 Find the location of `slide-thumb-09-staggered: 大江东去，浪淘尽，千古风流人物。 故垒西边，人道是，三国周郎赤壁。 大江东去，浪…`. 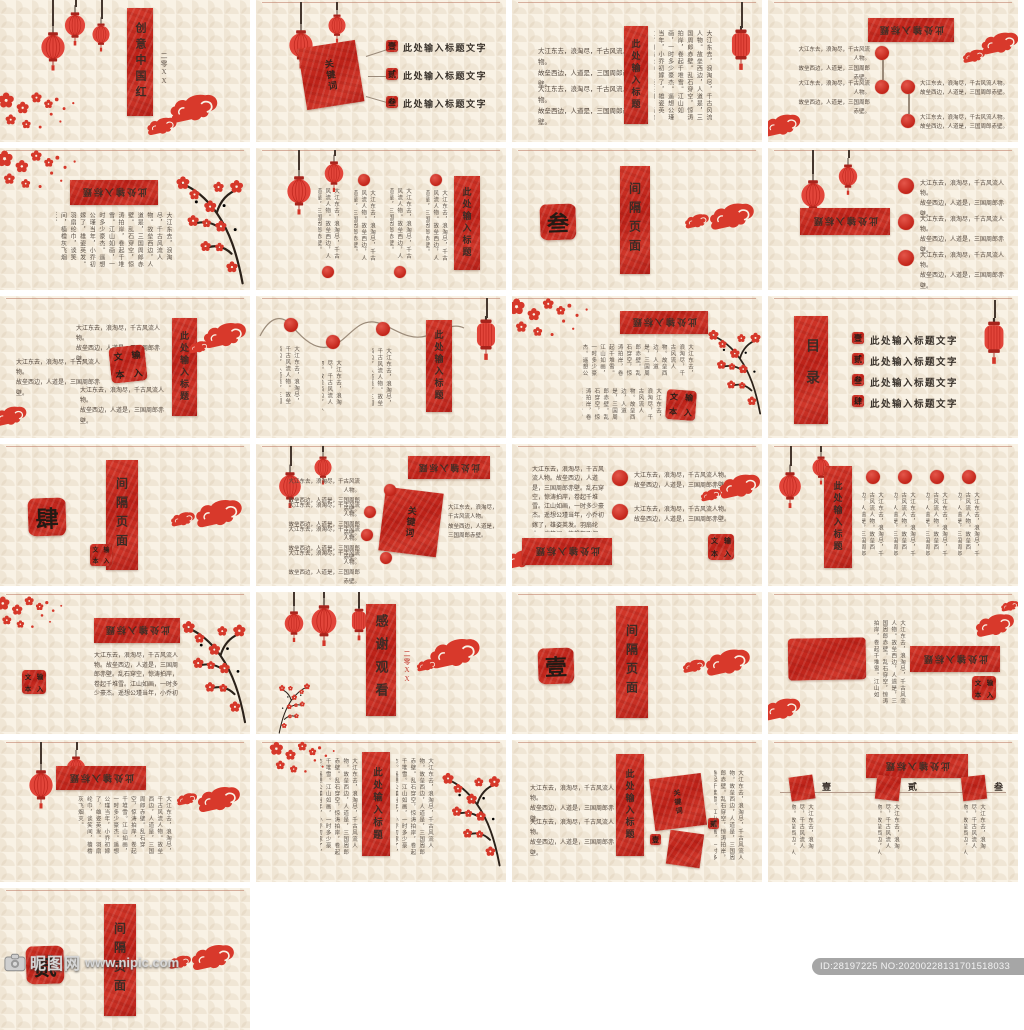

slide-thumb-09-staggered: 大江东去，浪淘尽，千古风流人物。 故垒西边，人道是，三国周郎赤壁。 大江东去，浪… is located at coordinates (125, 367).